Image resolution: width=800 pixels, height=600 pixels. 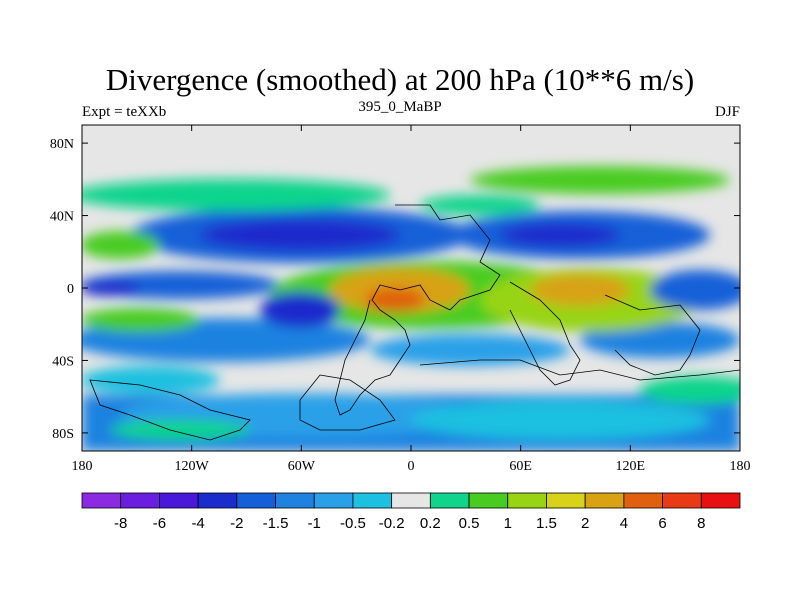 I want to click on colorbar-label: -2, so click(x=236, y=523).